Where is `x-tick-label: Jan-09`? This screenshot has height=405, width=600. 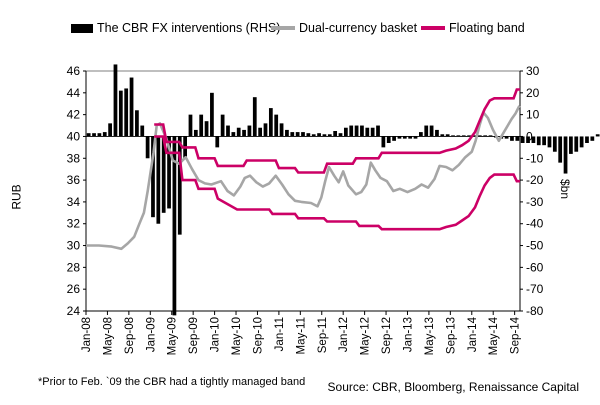
x-tick-label: Jan-09 is located at coordinates (151, 334).